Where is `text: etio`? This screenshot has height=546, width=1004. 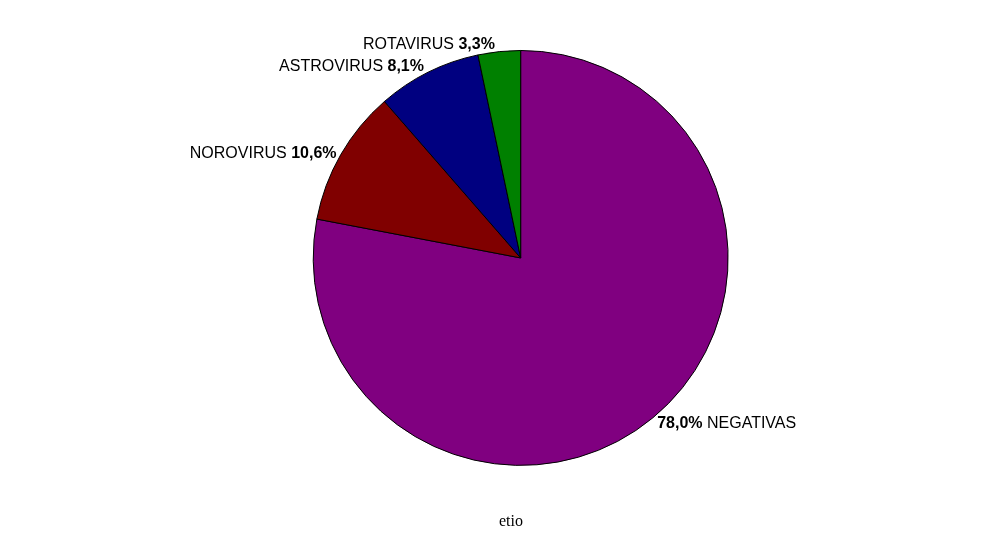 text: etio is located at coordinates (511, 520).